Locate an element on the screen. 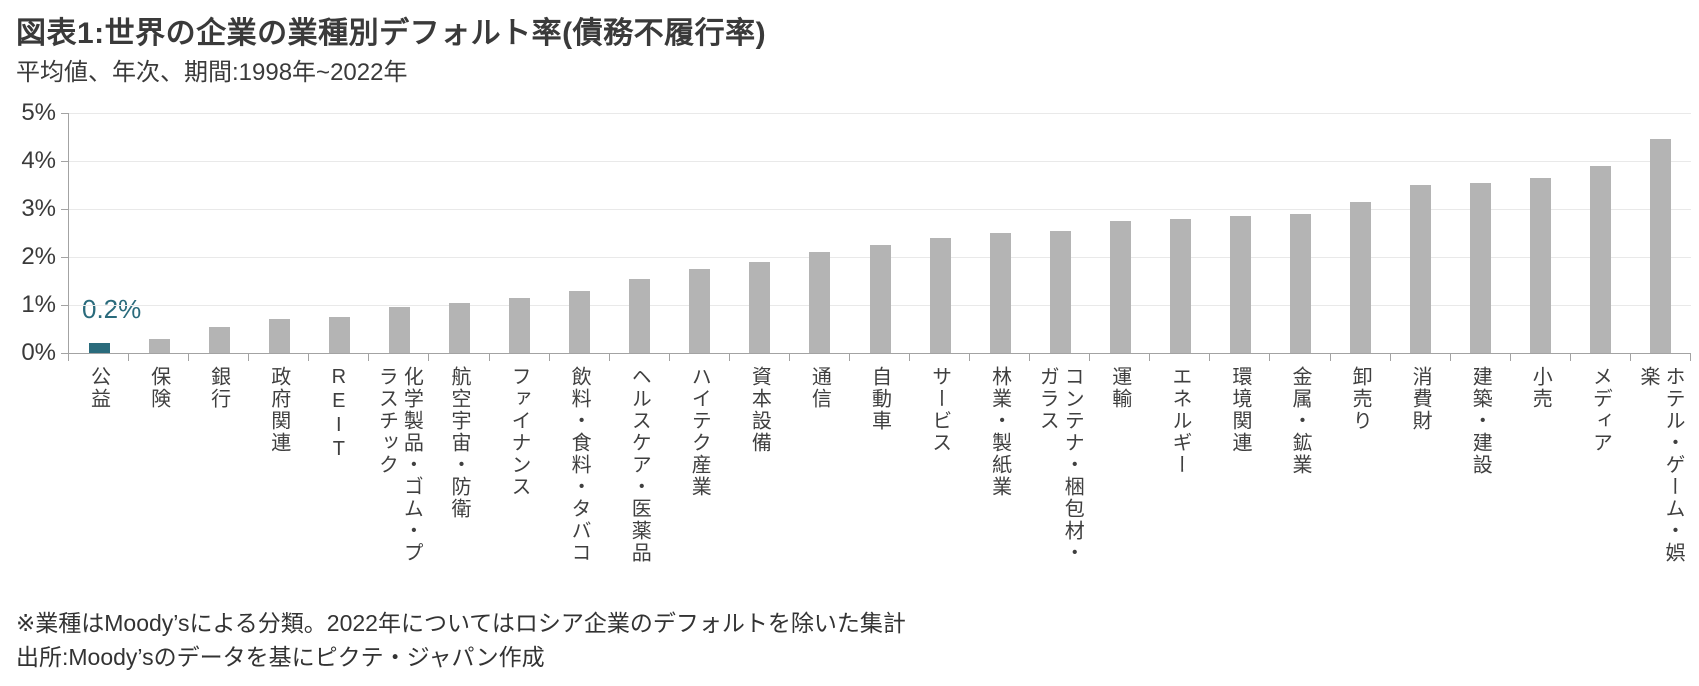 This screenshot has width=1699, height=686. category-label: ファイナンス is located at coordinates (519, 432).